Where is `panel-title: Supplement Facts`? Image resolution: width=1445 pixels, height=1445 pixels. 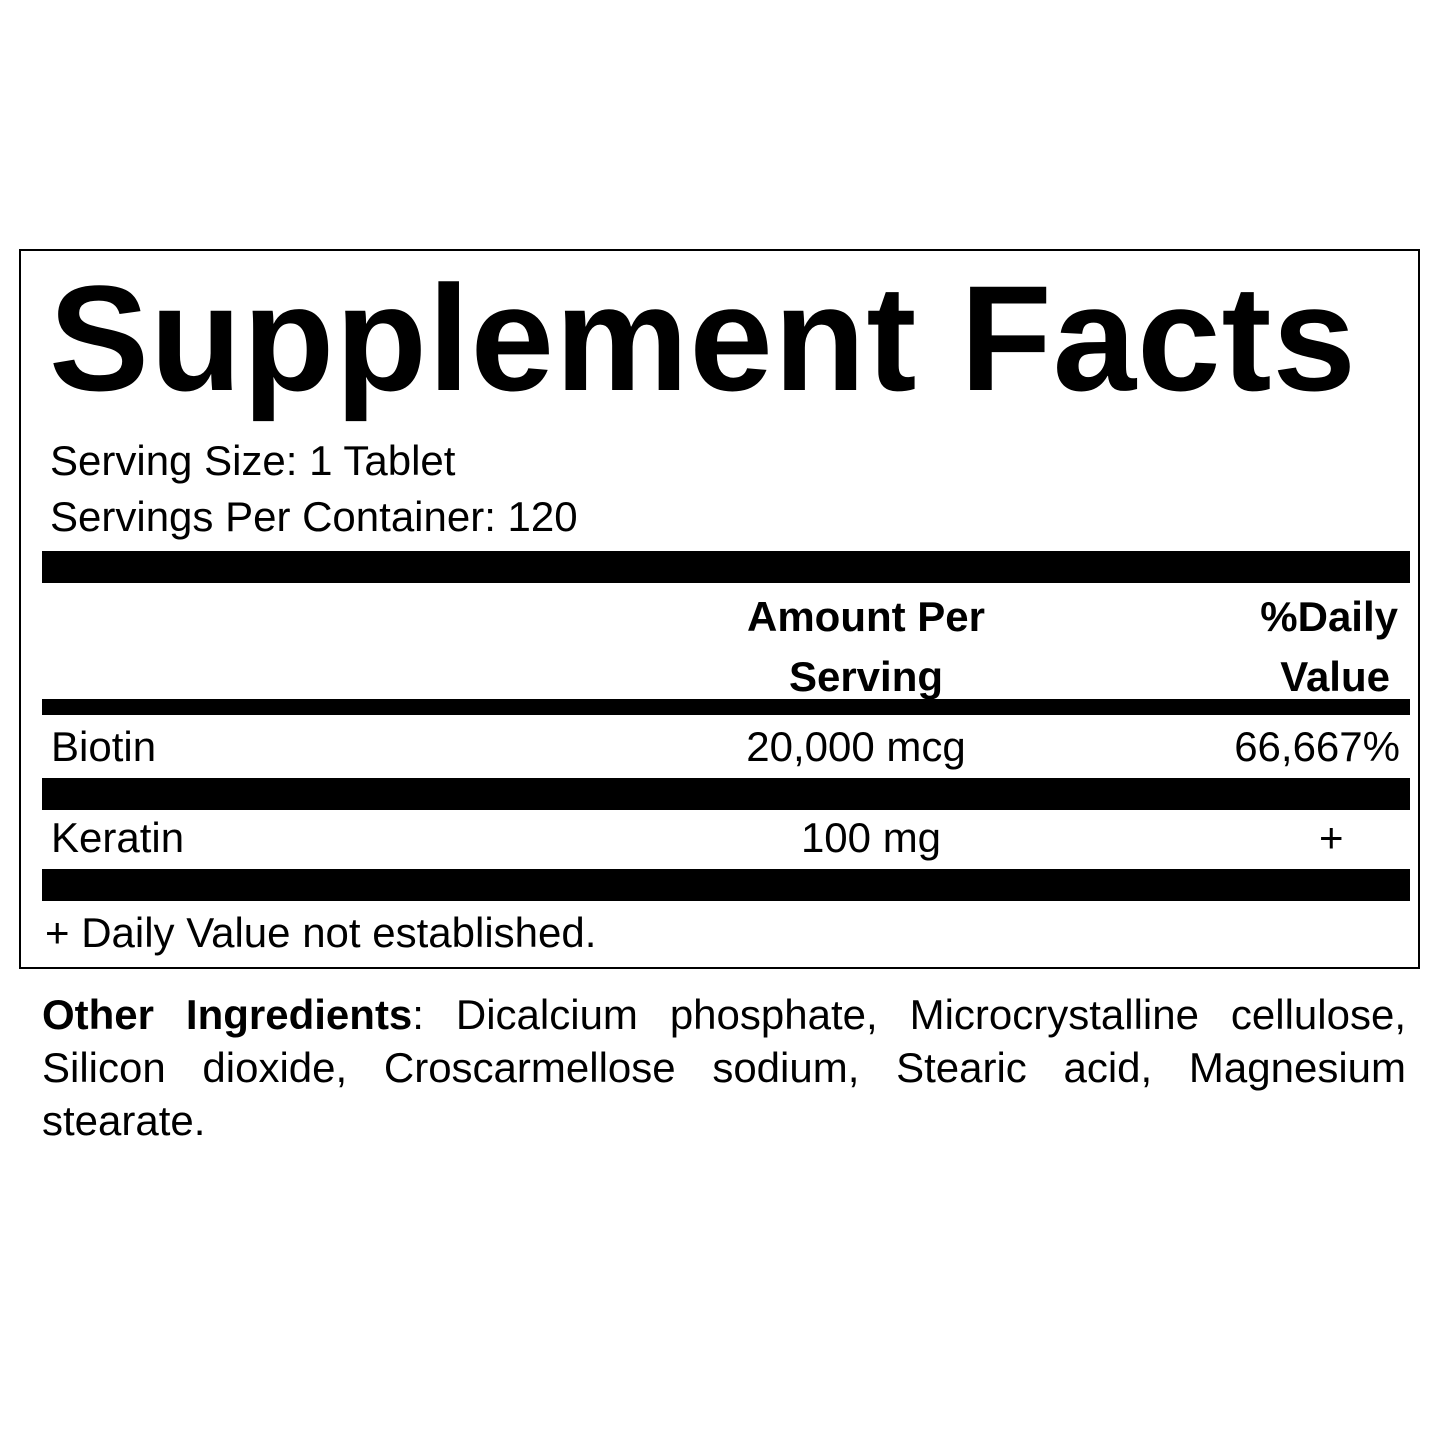 panel-title: Supplement Facts is located at coordinates (703, 338).